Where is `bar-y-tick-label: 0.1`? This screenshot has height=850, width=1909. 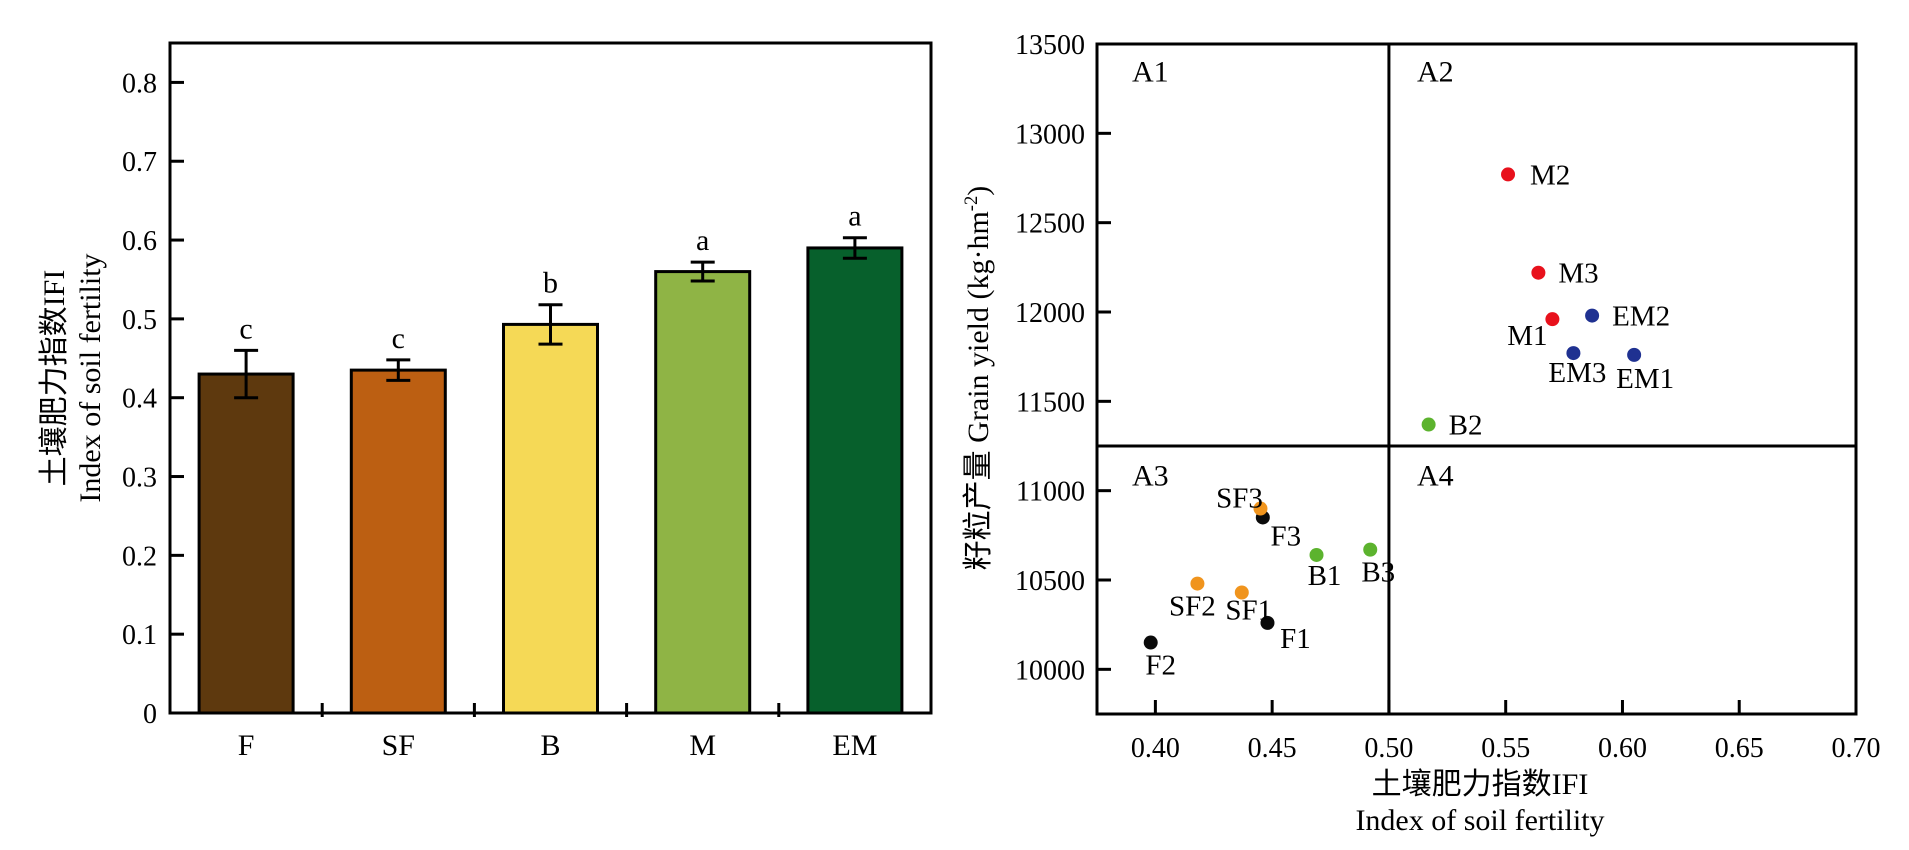
bar-y-tick-label: 0.1 is located at coordinates (139, 635).